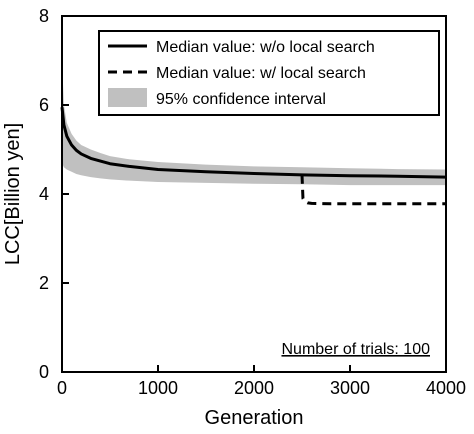  What do you see at coordinates (44, 105) in the screenshot?
I see `y-tick-label: 6` at bounding box center [44, 105].